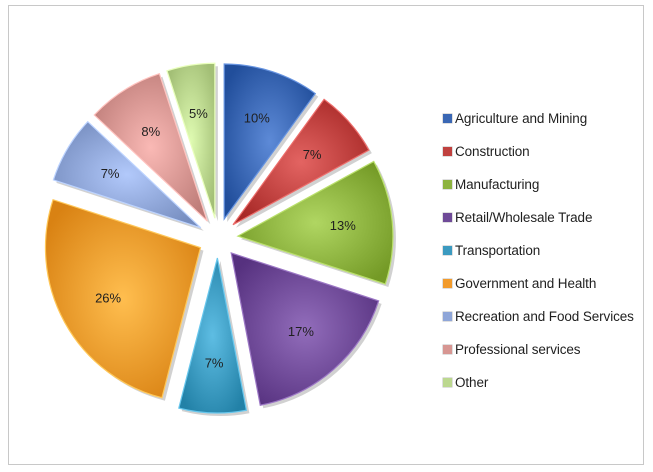 The width and height of the screenshot is (653, 472). I want to click on legend-item: Transportation, so click(545, 250).